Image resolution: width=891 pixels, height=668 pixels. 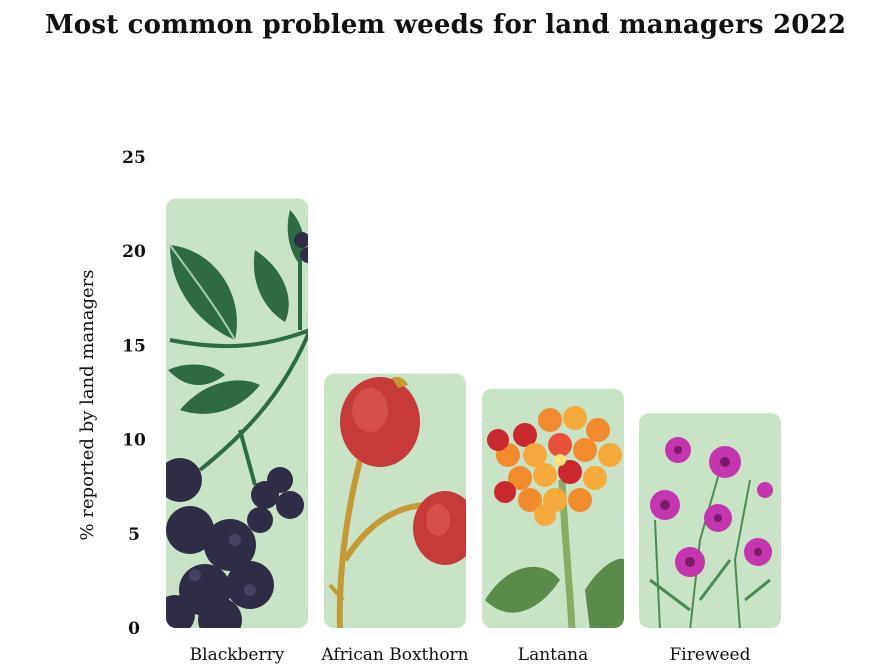 I want to click on bar-fireweed, so click(x=710, y=520).